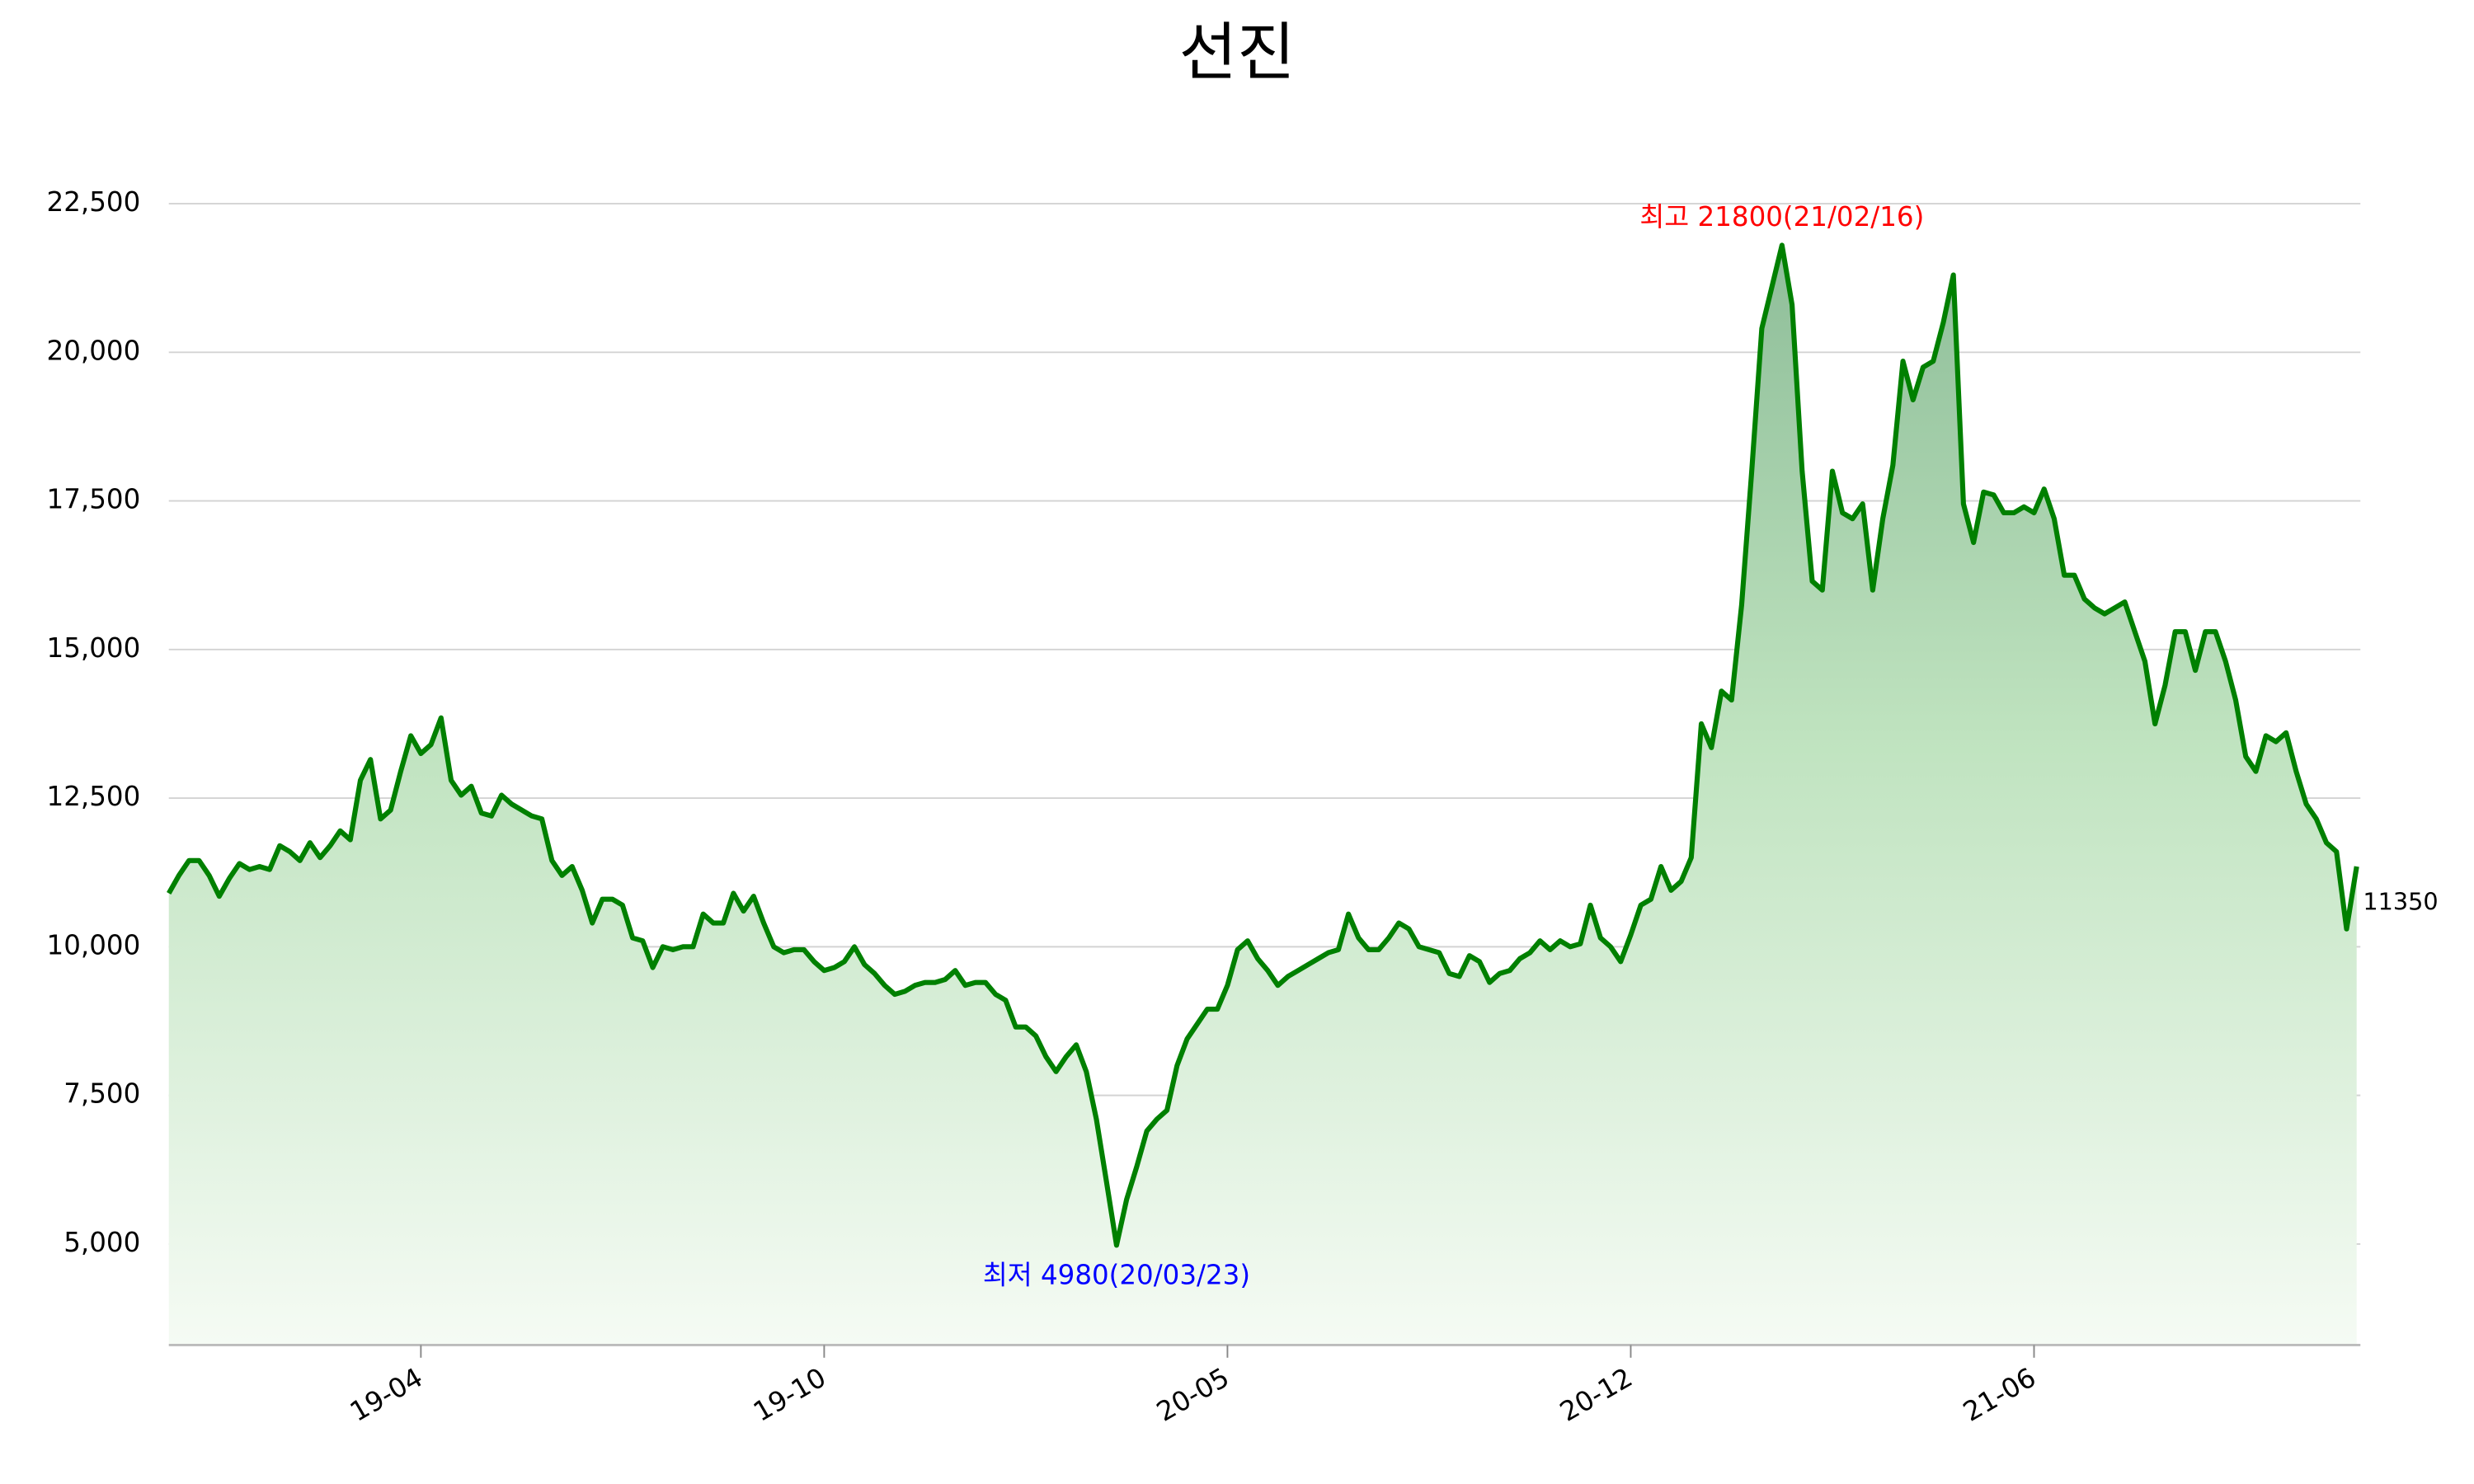 This screenshot has width=2474, height=1484. Describe the element at coordinates (1237, 53) in the screenshot. I see `chart-title: 선진` at that location.